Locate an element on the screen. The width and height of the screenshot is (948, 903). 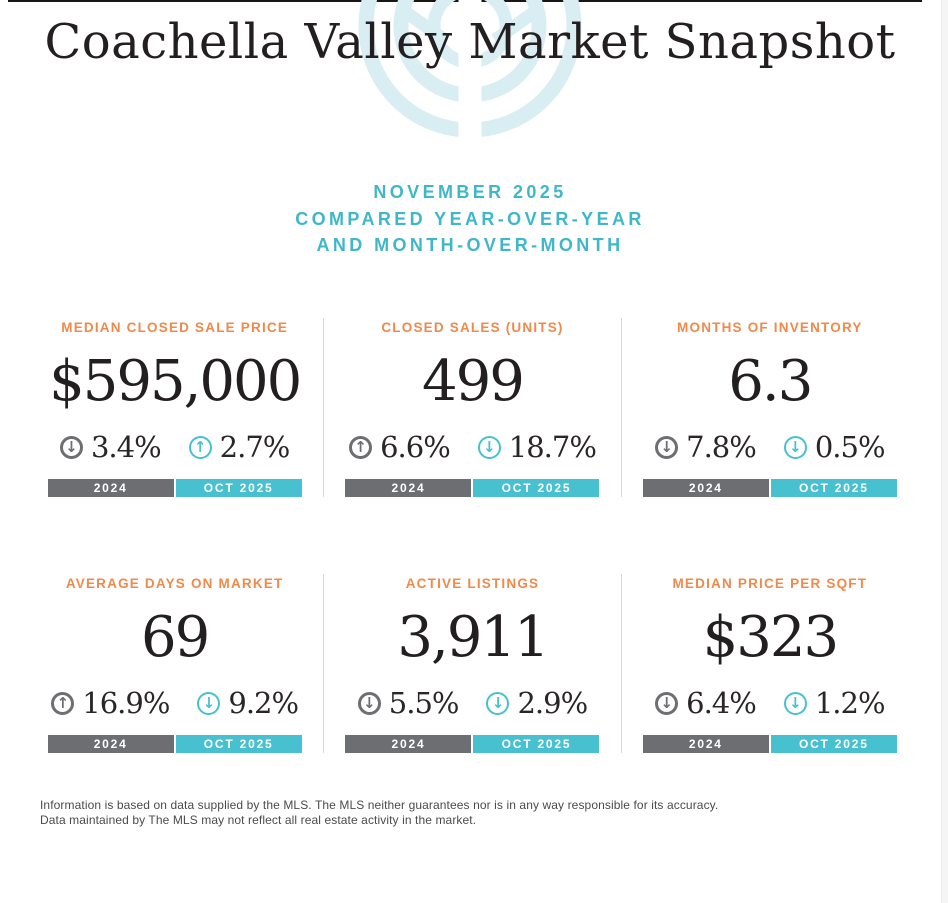
mom-trend: ↓ 18.7% is located at coordinates (537, 447).